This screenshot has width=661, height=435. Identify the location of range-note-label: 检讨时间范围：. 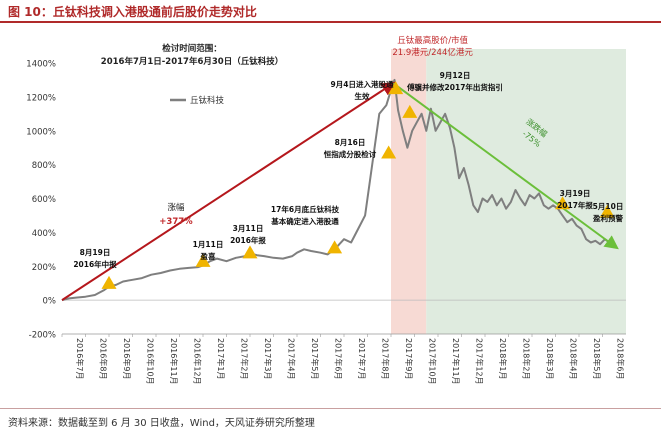
(192, 48).